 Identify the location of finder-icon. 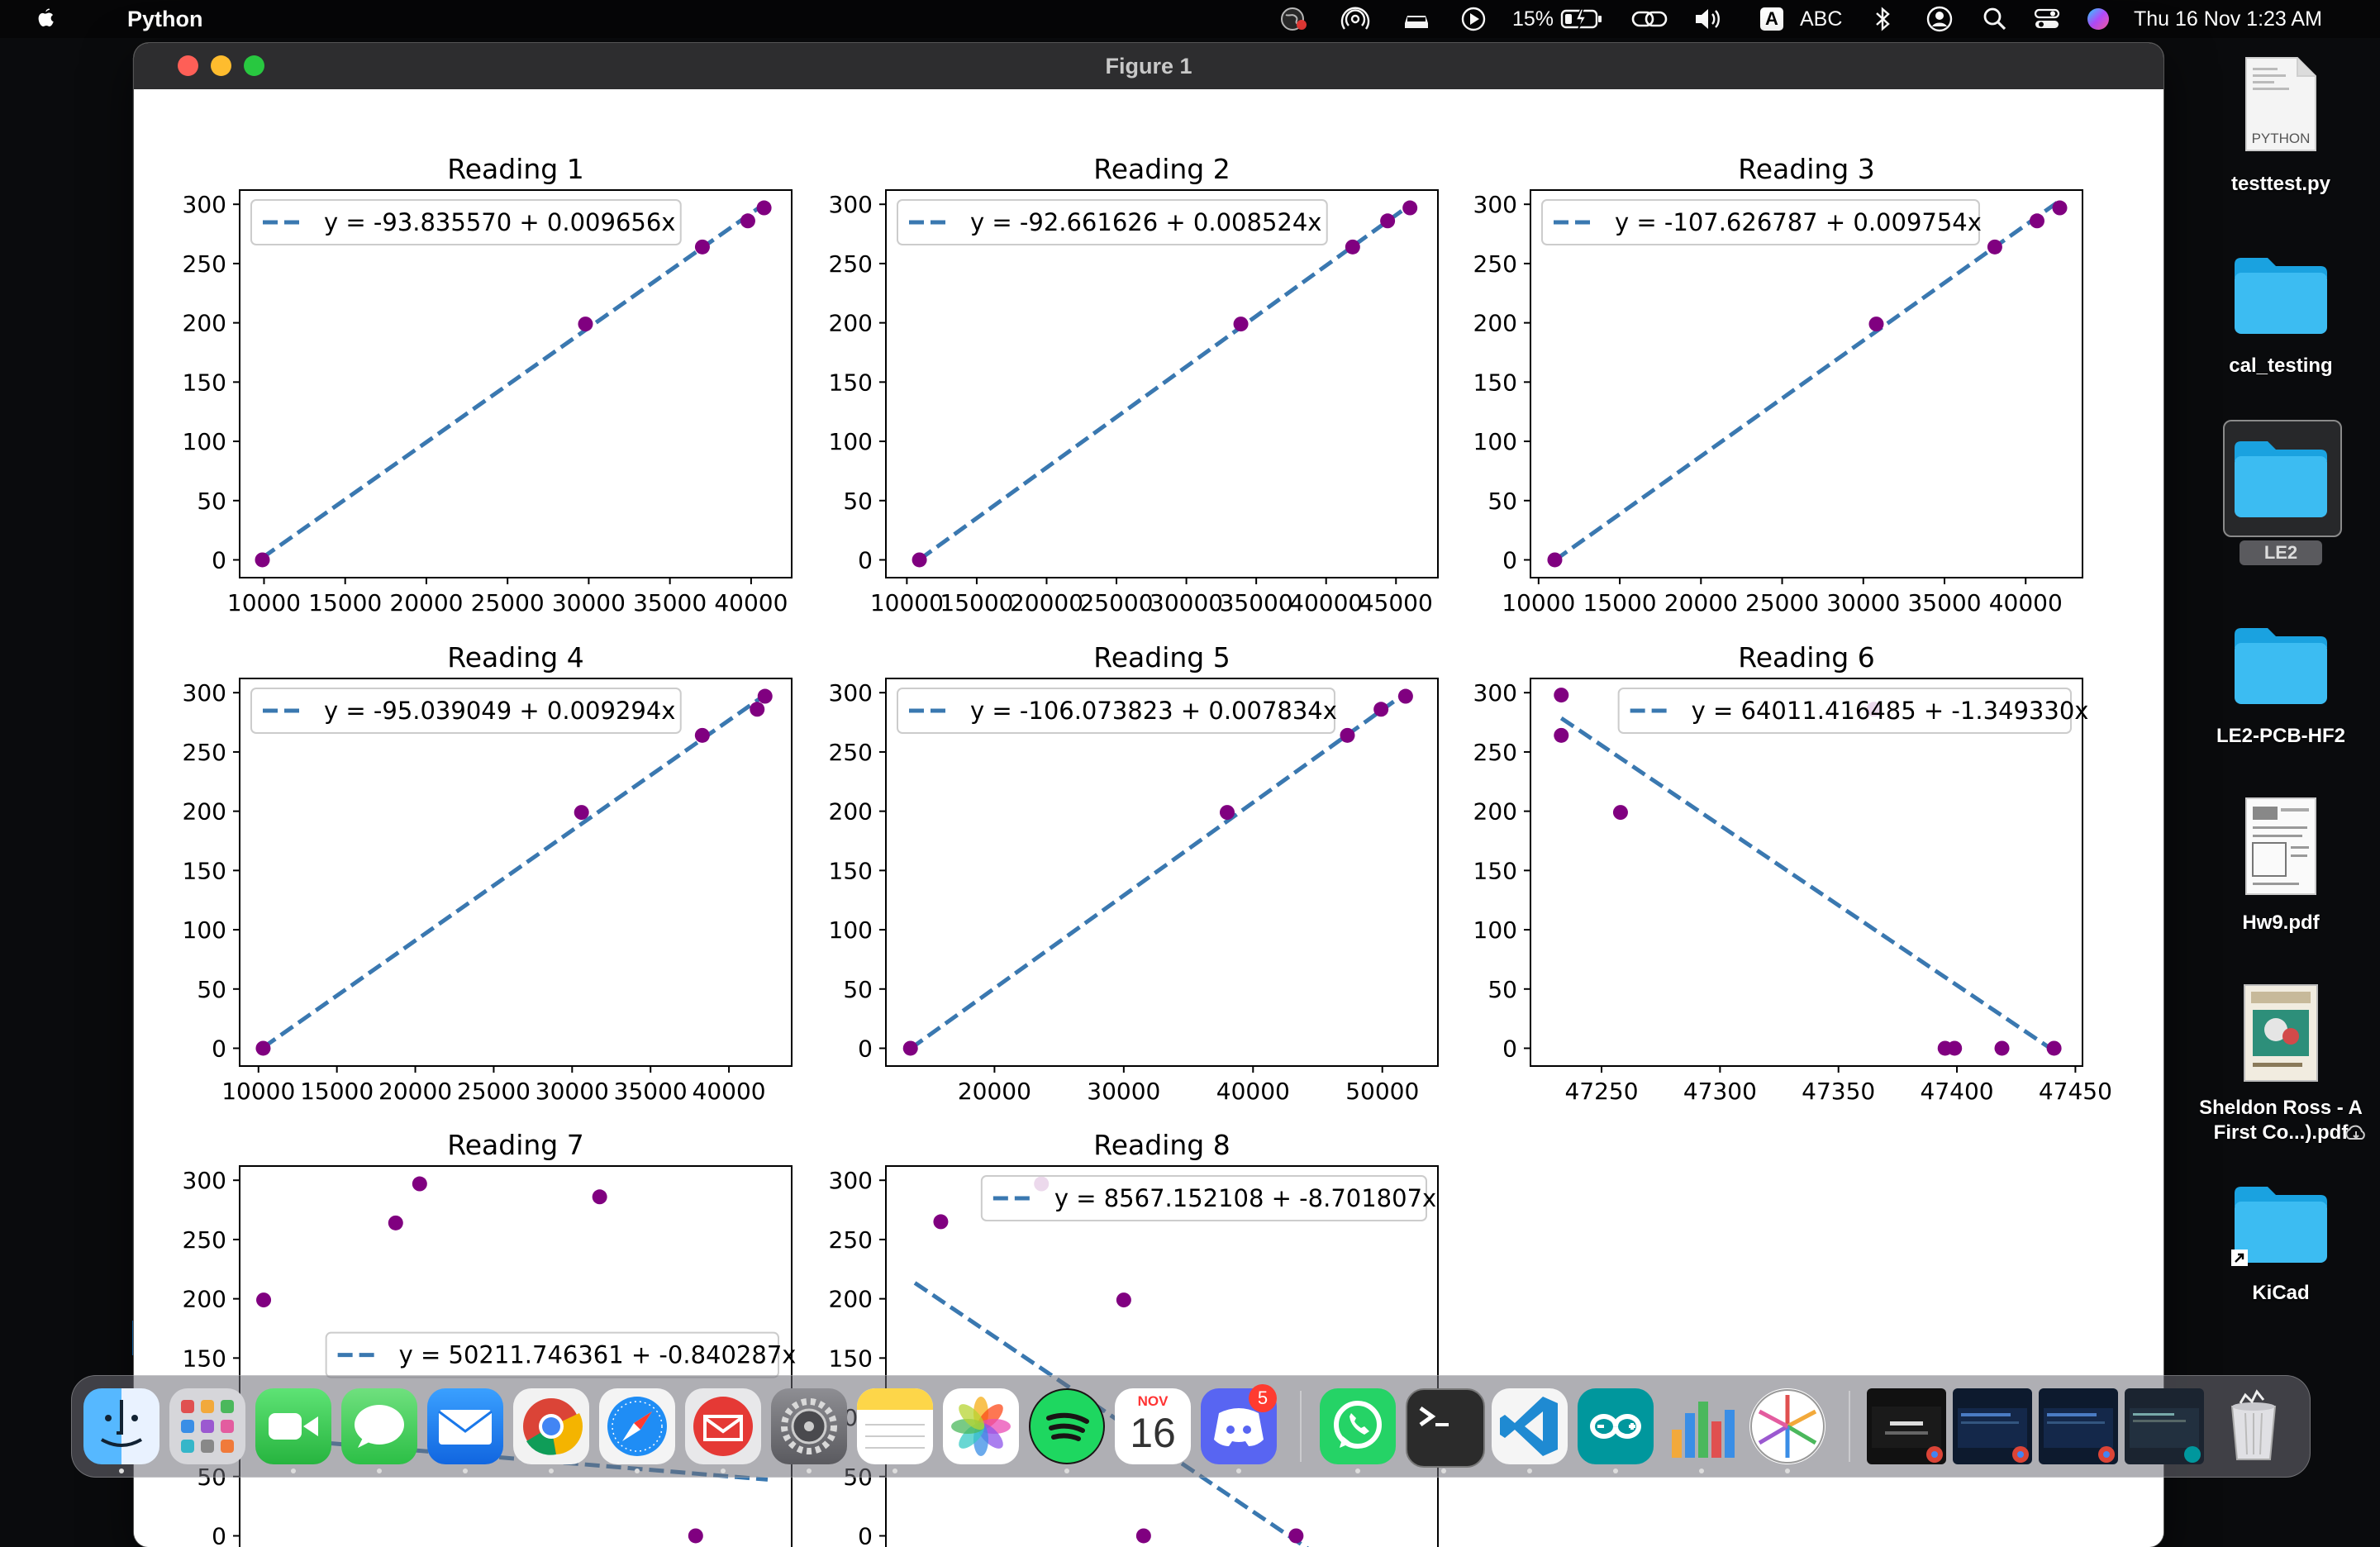
(121, 1426).